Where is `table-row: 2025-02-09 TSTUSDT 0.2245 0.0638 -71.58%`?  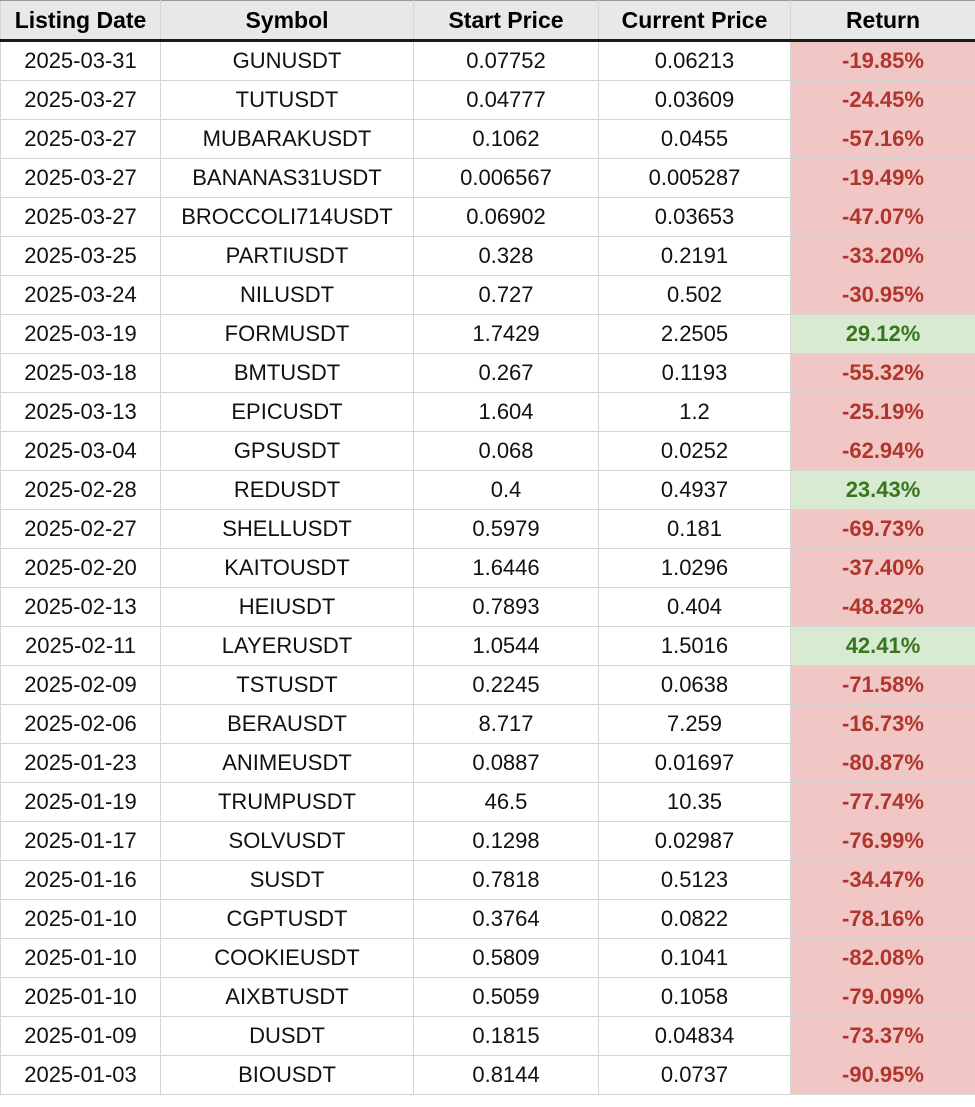
table-row: 2025-02-09 TSTUSDT 0.2245 0.0638 -71.58% is located at coordinates (487, 685).